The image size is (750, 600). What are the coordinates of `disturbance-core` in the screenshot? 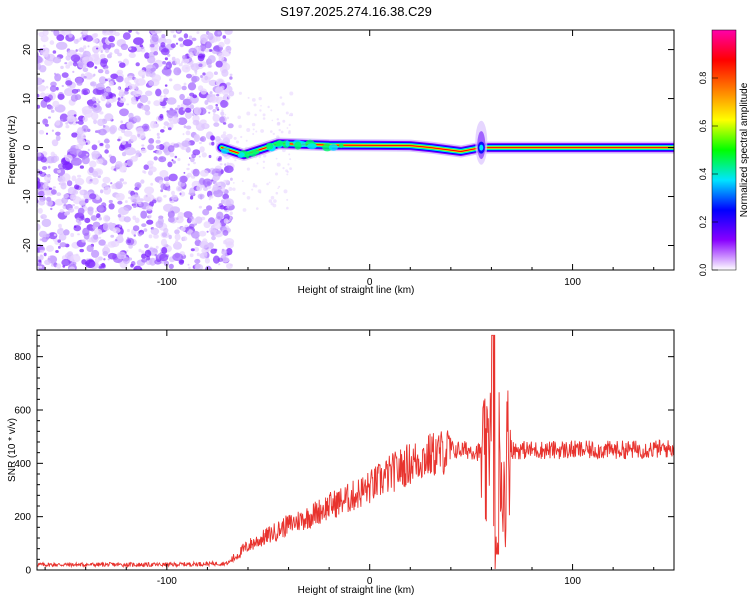 It's located at (481, 147).